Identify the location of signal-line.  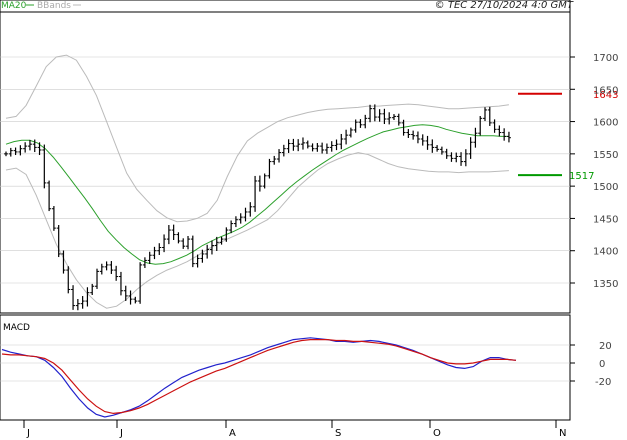
(259, 377).